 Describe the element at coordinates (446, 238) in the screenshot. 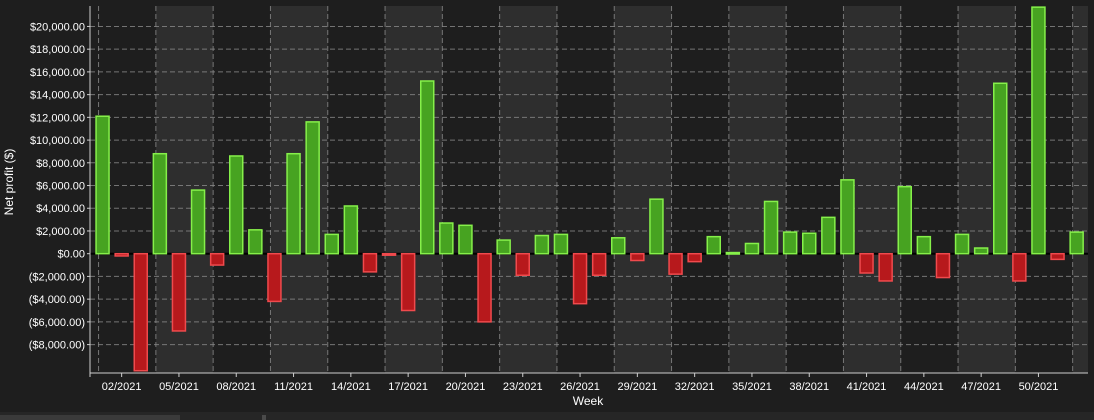

I see `bar-19/2021` at that location.